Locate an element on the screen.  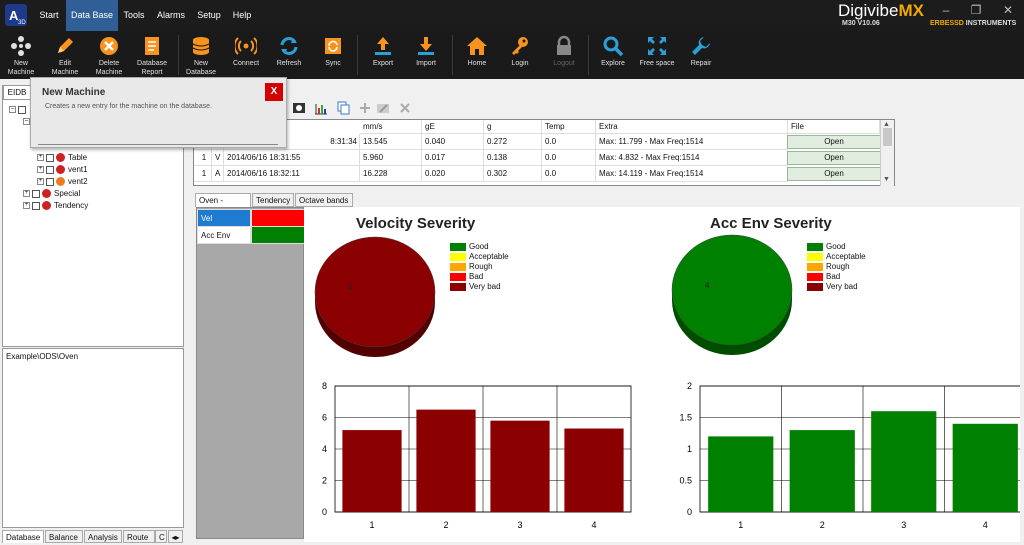
y-tick-label: 0 is located at coordinates (689, 512).